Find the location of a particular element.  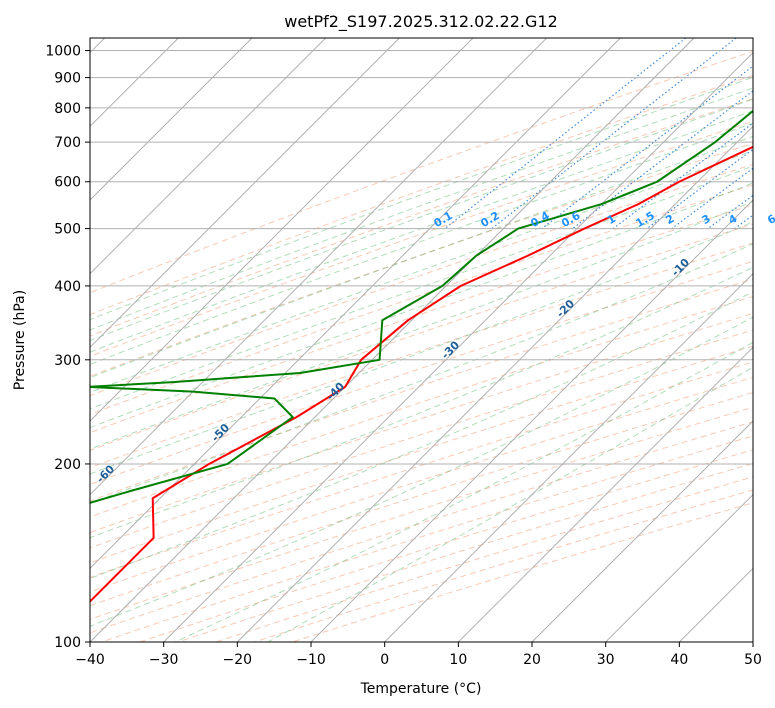

x-axis-label: Temperature (°C) is located at coordinates (421, 689).